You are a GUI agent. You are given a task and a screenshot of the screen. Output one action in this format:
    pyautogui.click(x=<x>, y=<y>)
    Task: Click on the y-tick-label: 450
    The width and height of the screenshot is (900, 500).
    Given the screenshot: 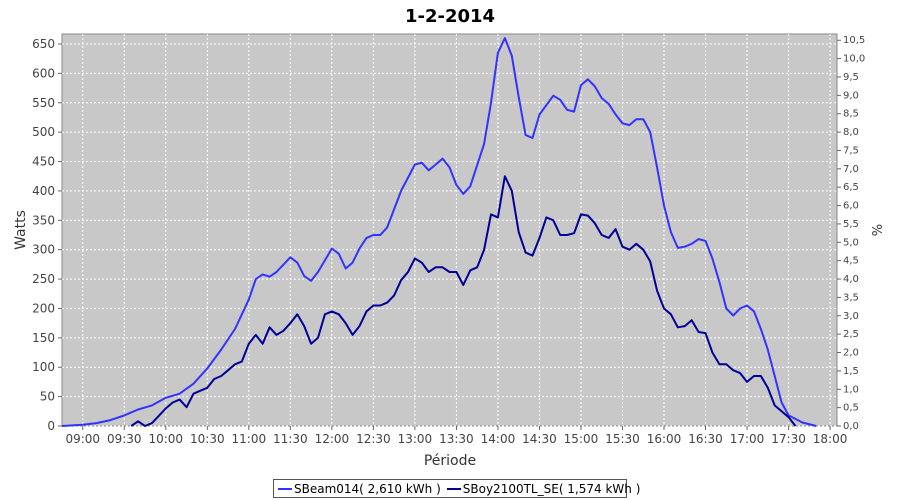 What is the action you would take?
    pyautogui.click(x=43, y=162)
    